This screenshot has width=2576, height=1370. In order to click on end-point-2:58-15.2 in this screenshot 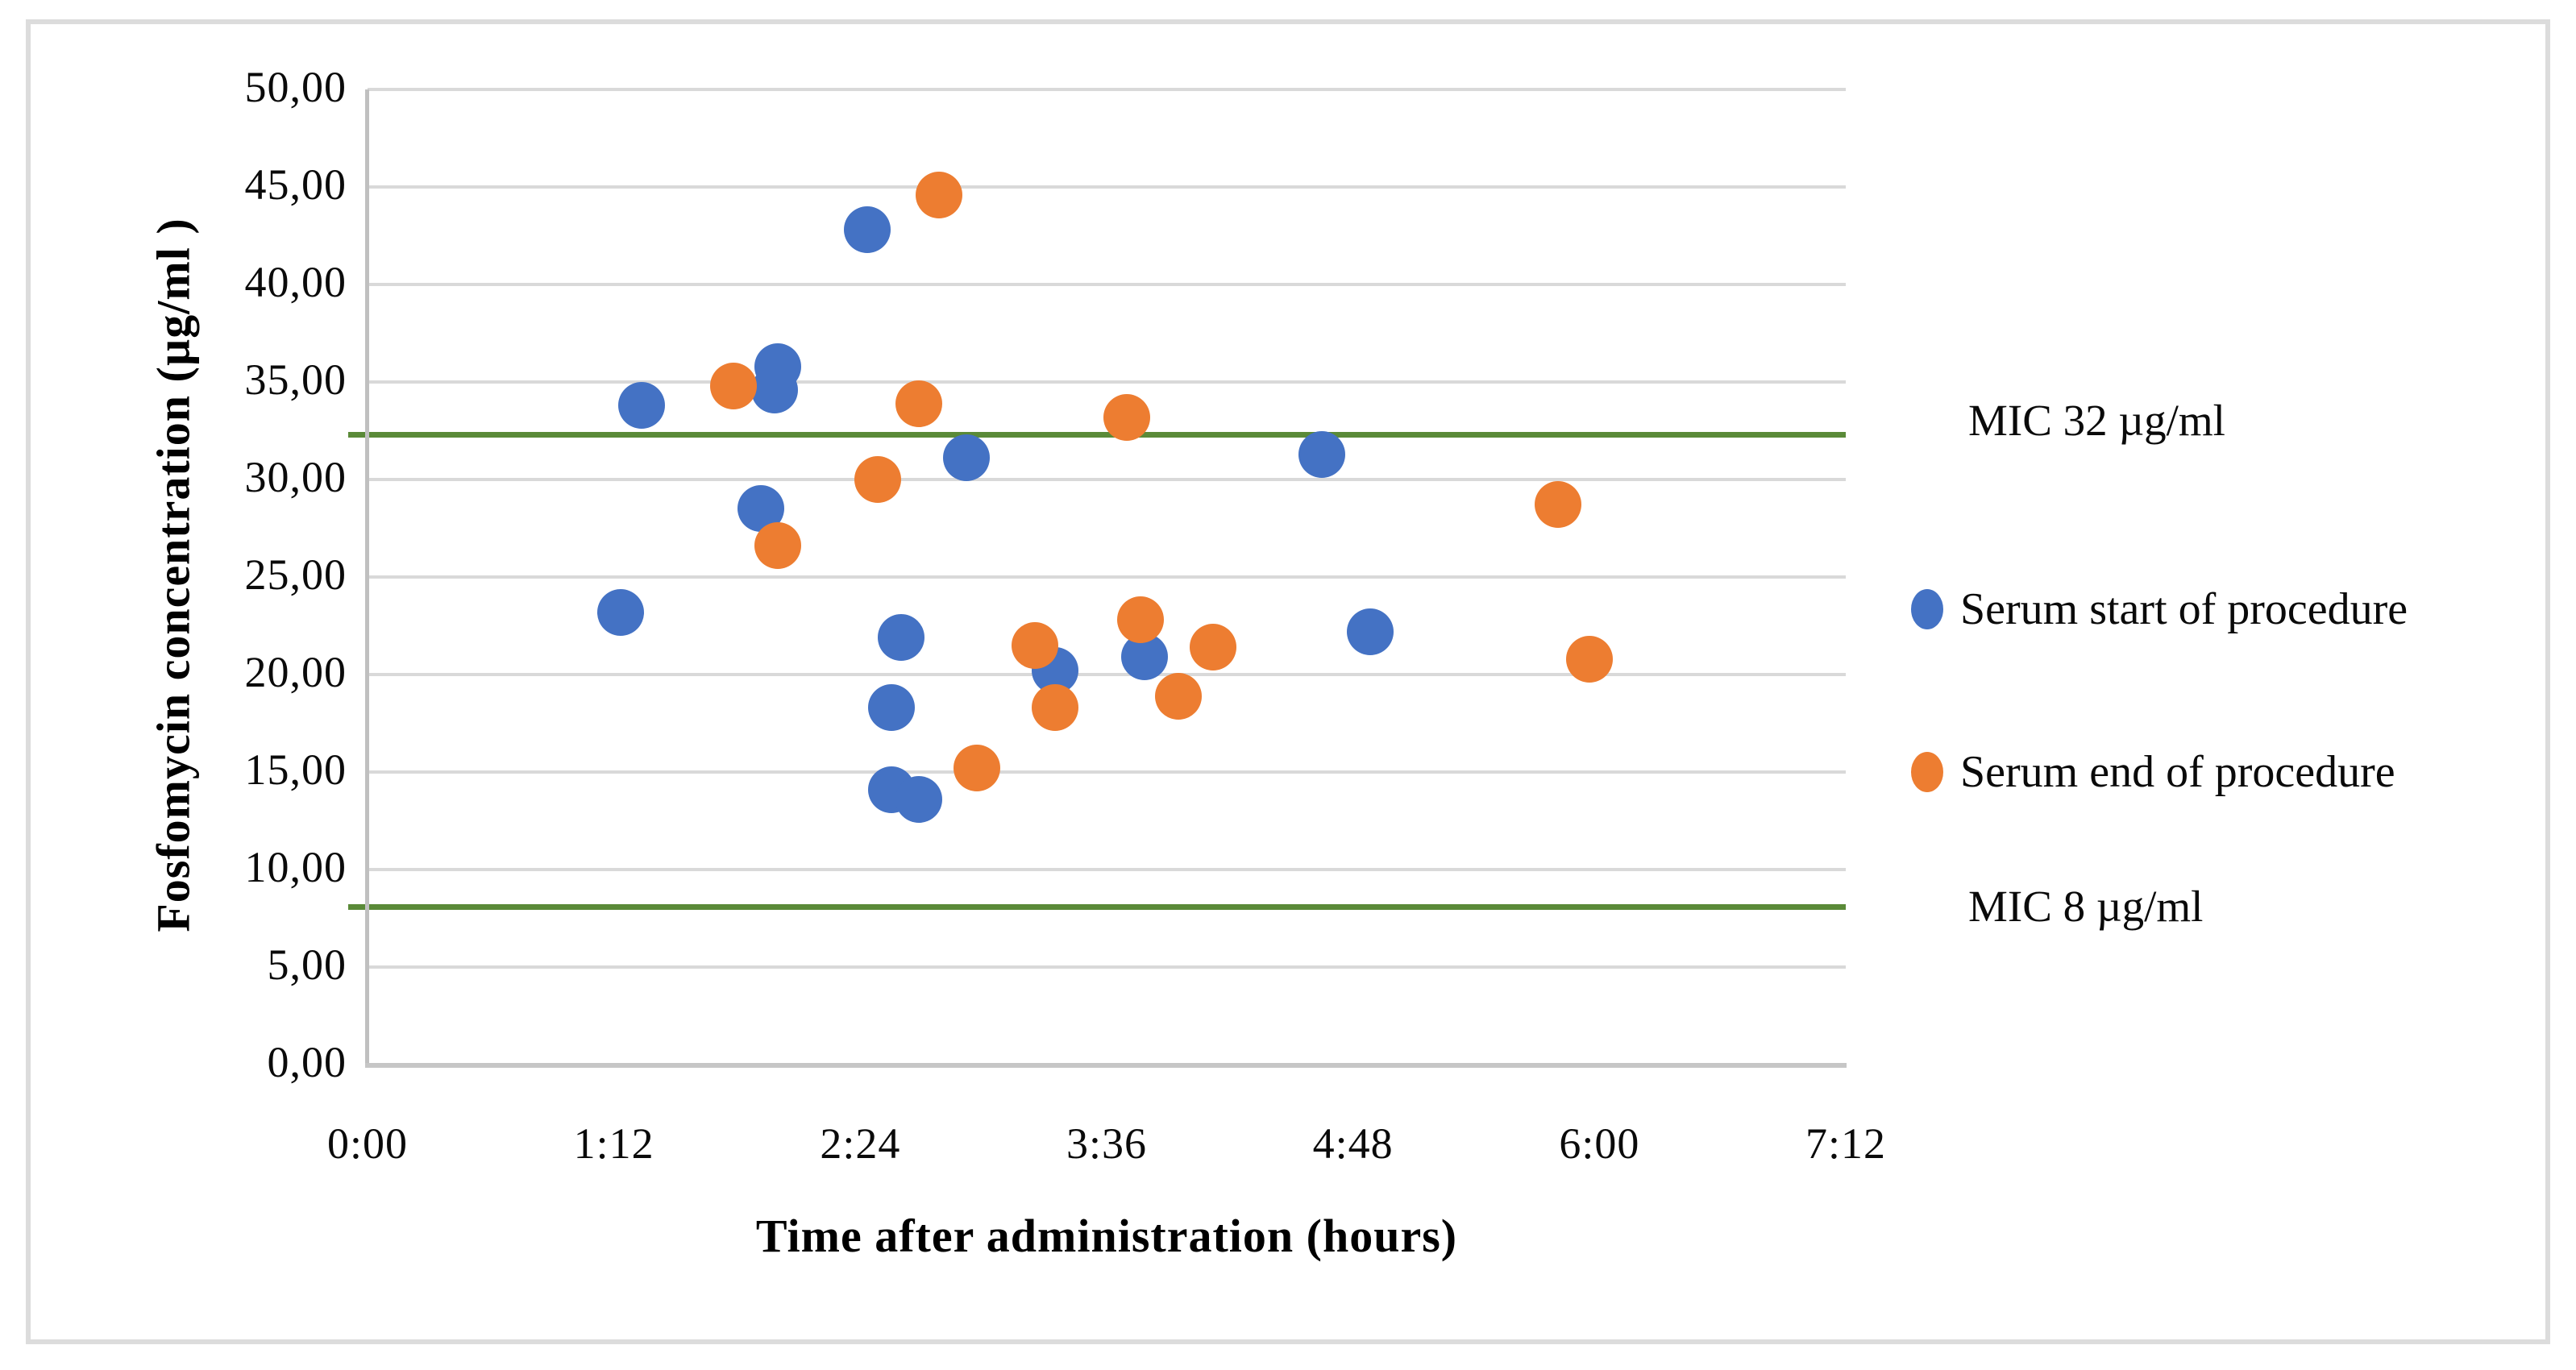, I will do `click(976, 768)`.